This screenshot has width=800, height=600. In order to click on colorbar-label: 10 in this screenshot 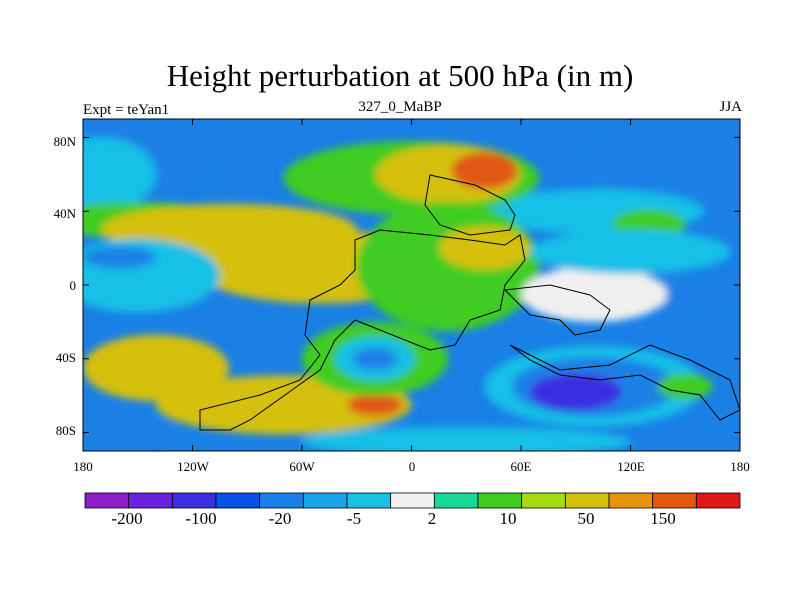, I will do `click(508, 518)`.